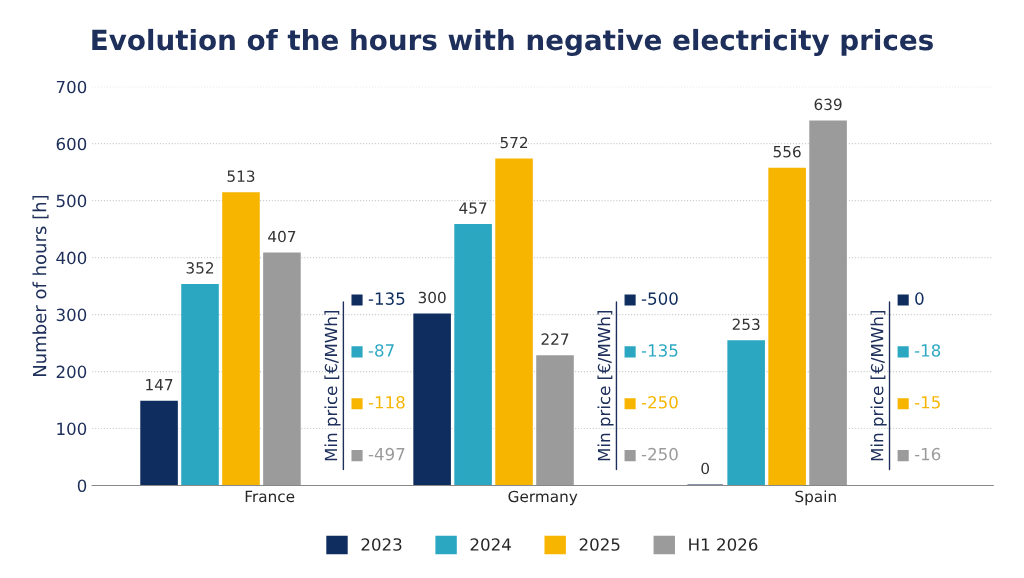 The height and width of the screenshot is (578, 1024). What do you see at coordinates (72, 429) in the screenshot?
I see `y-tick-label: 100` at bounding box center [72, 429].